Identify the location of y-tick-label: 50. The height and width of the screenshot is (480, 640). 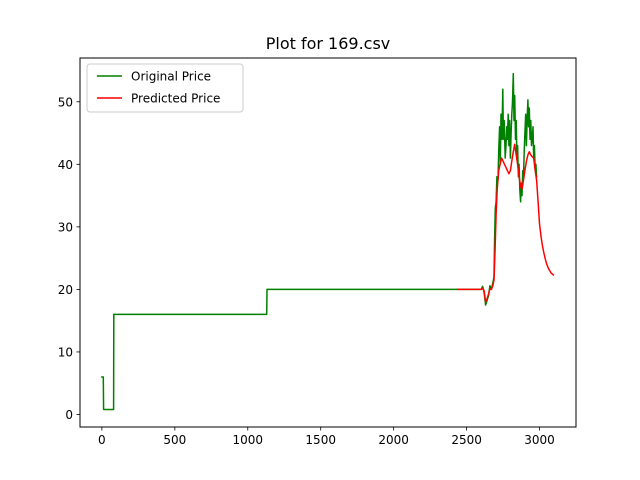
(65, 102).